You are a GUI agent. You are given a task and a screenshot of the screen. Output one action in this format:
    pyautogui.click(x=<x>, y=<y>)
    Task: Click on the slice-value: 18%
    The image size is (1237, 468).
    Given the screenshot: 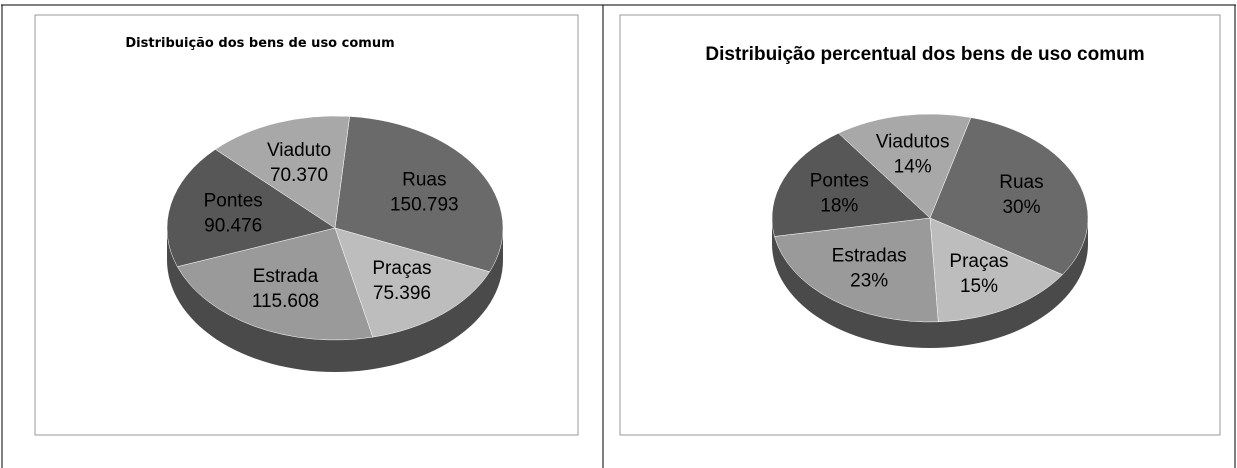 What is the action you would take?
    pyautogui.click(x=839, y=206)
    